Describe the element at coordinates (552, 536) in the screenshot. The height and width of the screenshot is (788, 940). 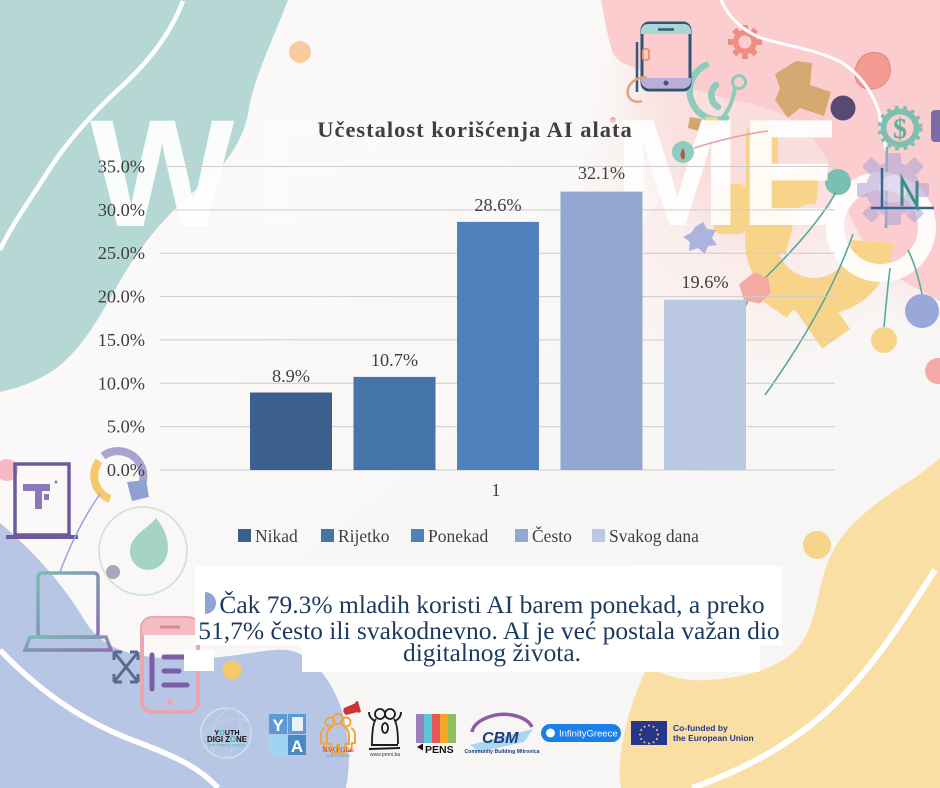
I see `svg-text: Često` at that location.